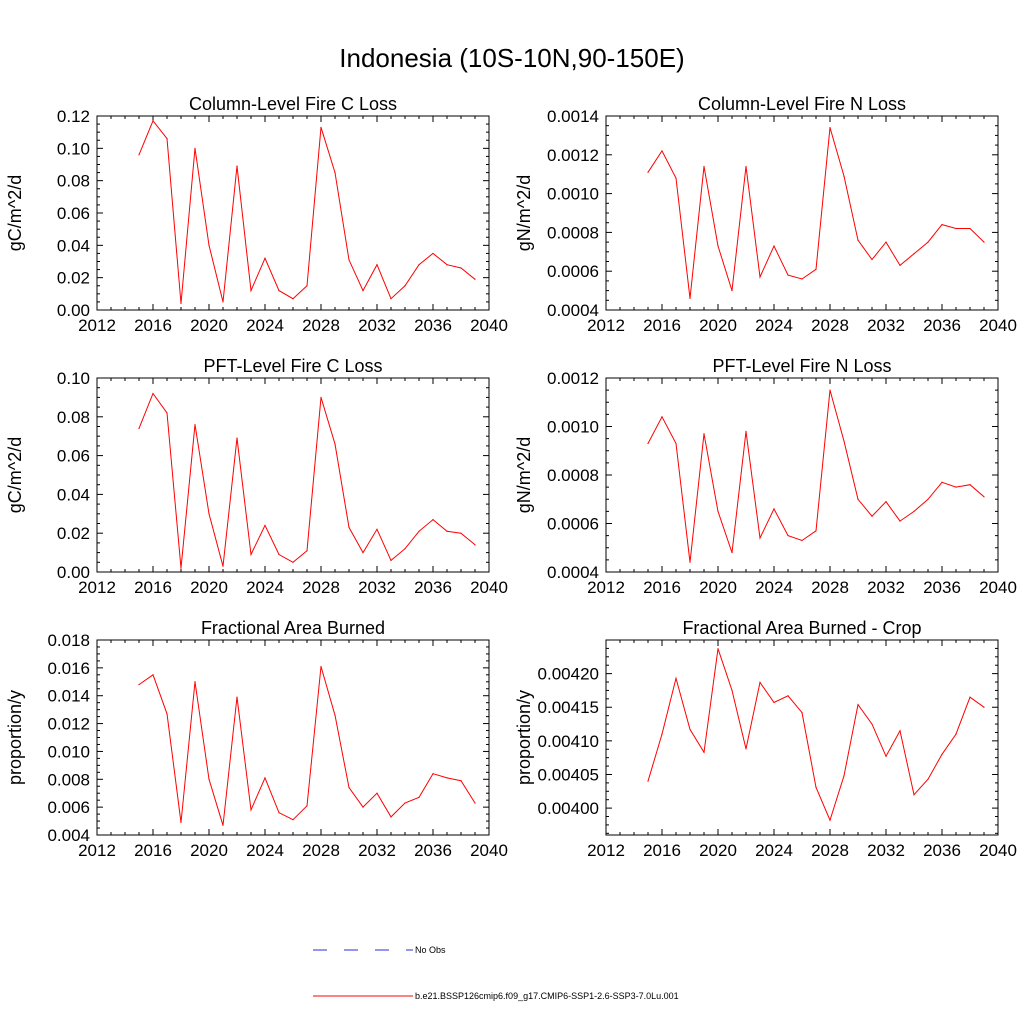  What do you see at coordinates (573, 310) in the screenshot?
I see `y-tick-label: 0.0004` at bounding box center [573, 310].